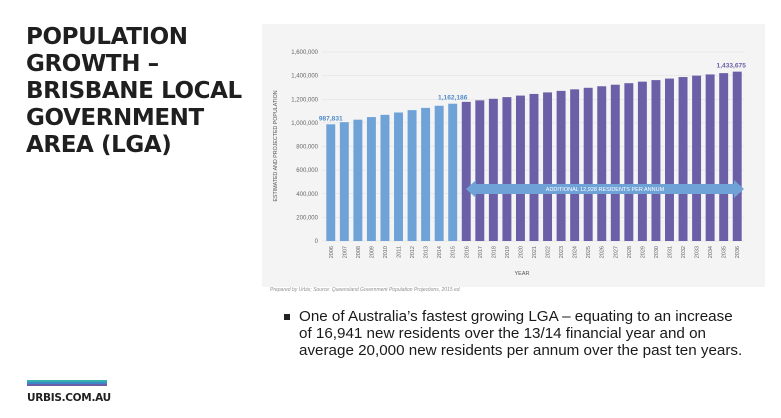 This screenshot has width=781, height=418. I want to click on x-tick-label: 2024, so click(576, 252).